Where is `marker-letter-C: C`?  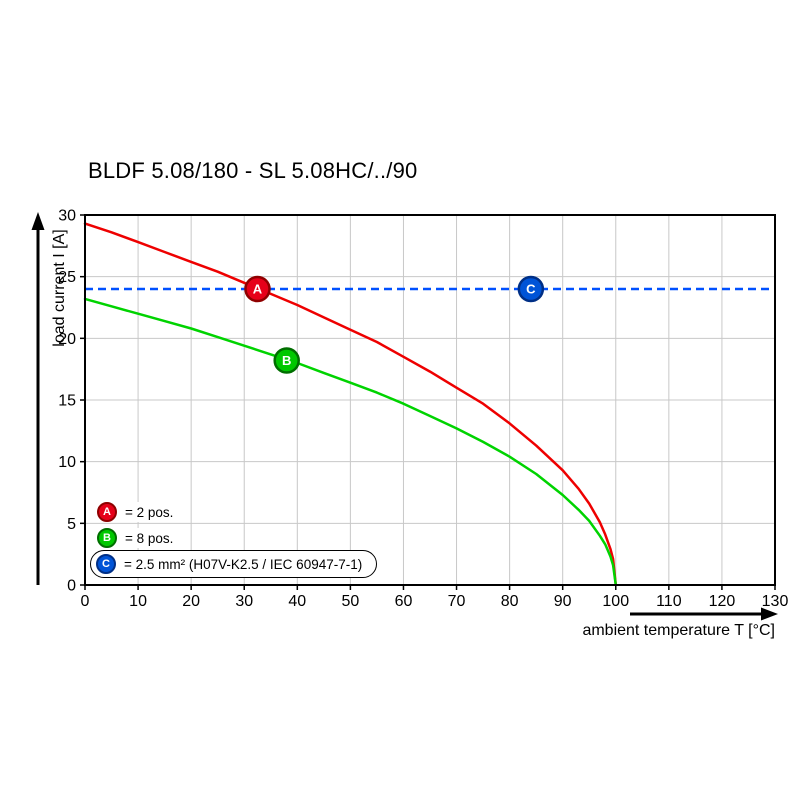 marker-letter-C: C is located at coordinates (531, 289).